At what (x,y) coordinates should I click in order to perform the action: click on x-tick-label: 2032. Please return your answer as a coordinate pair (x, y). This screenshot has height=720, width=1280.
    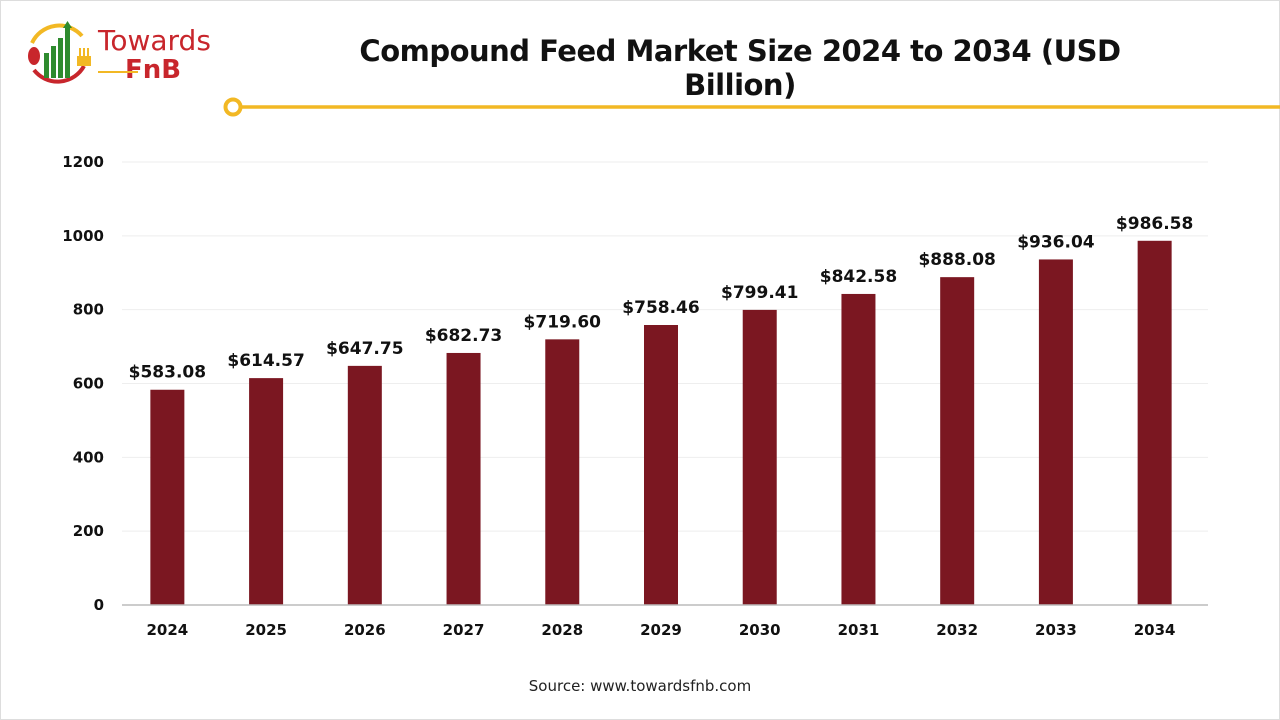
    Looking at the image, I should click on (957, 630).